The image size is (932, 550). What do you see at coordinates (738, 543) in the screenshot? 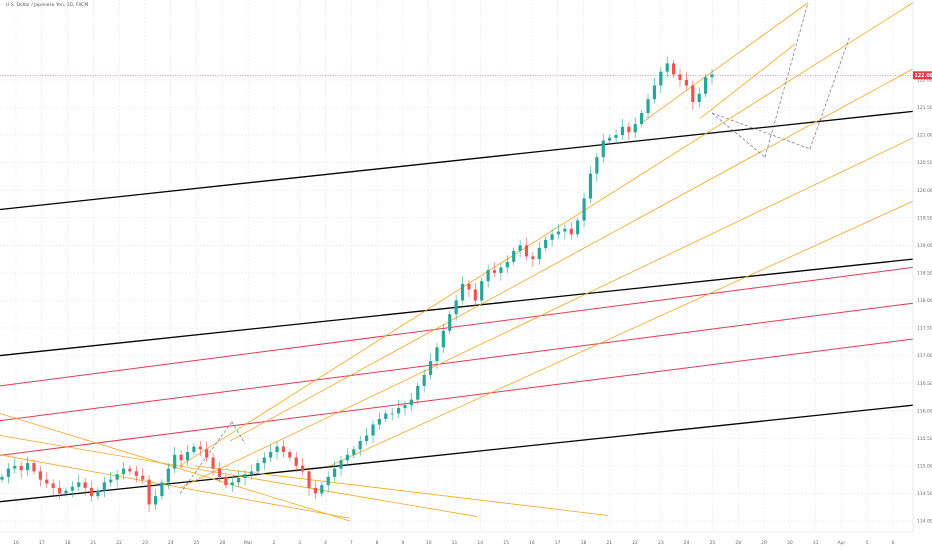
I see `time-tick-label: 28` at bounding box center [738, 543].